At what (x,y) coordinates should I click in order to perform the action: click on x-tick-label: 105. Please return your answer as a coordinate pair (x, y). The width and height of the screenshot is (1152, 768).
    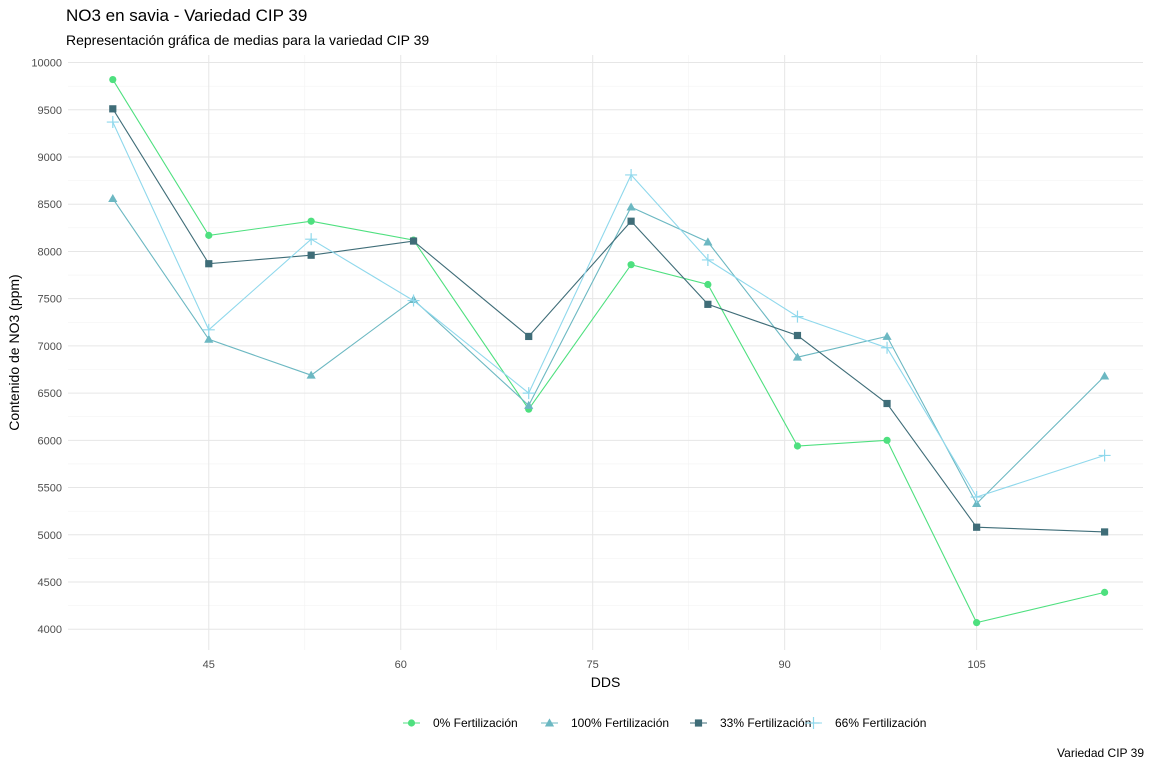
    Looking at the image, I should click on (976, 665).